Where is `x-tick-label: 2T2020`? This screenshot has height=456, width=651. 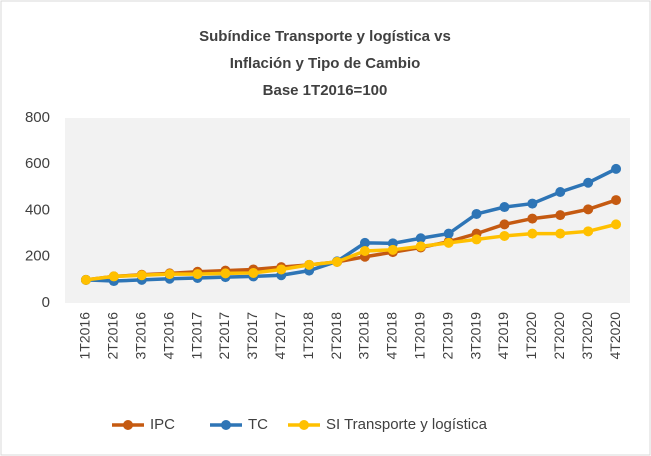 x-tick-label: 2T2020 is located at coordinates (559, 336).